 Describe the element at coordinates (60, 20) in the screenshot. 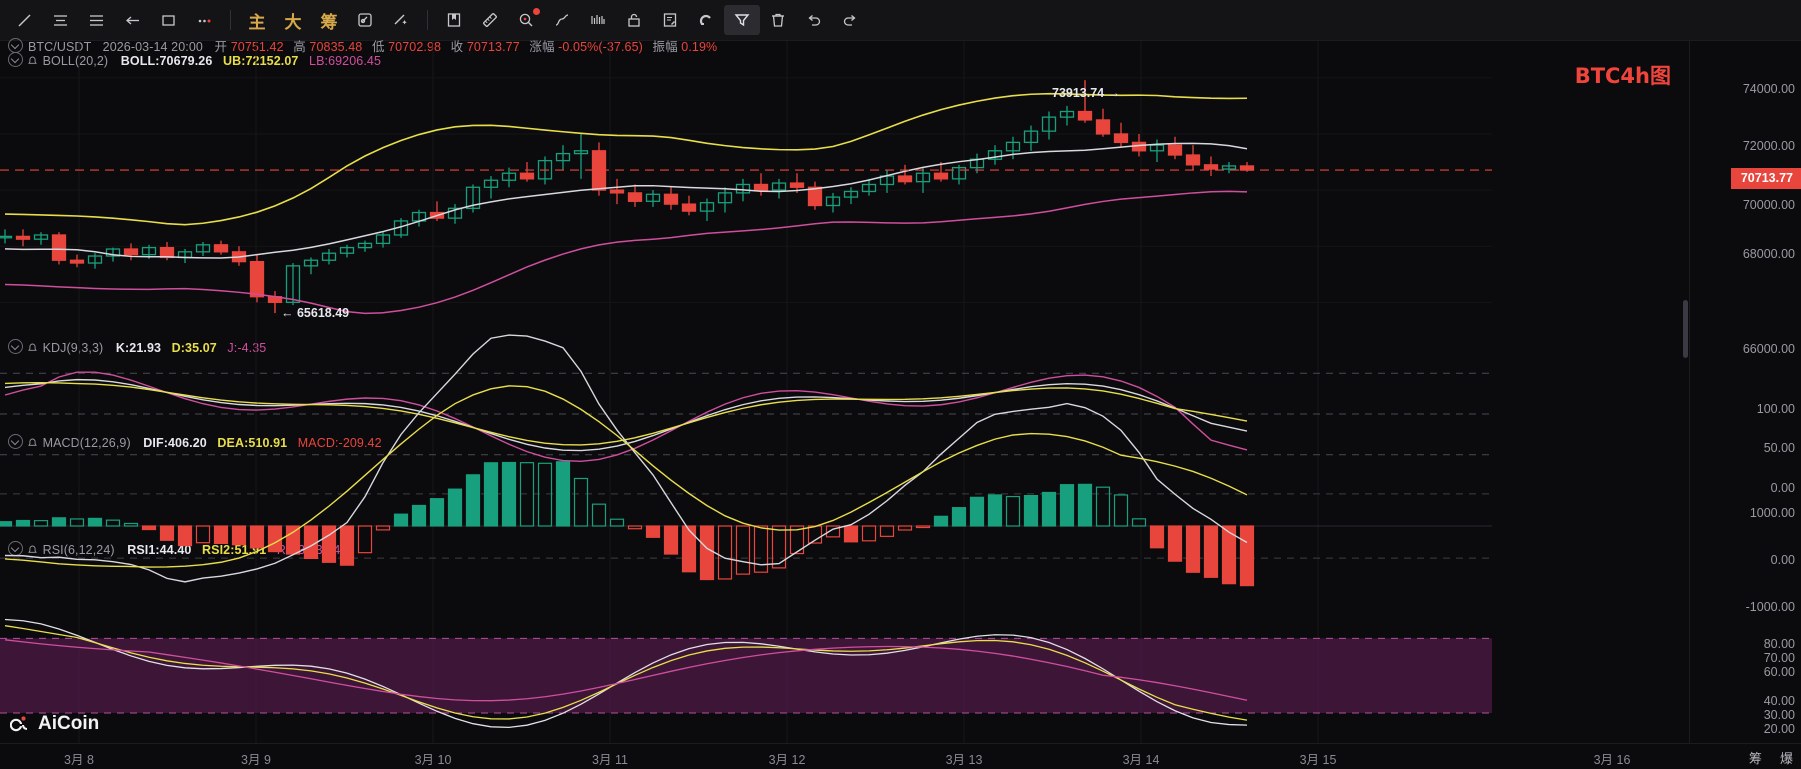

I see `horizontal-lines-icon` at that location.